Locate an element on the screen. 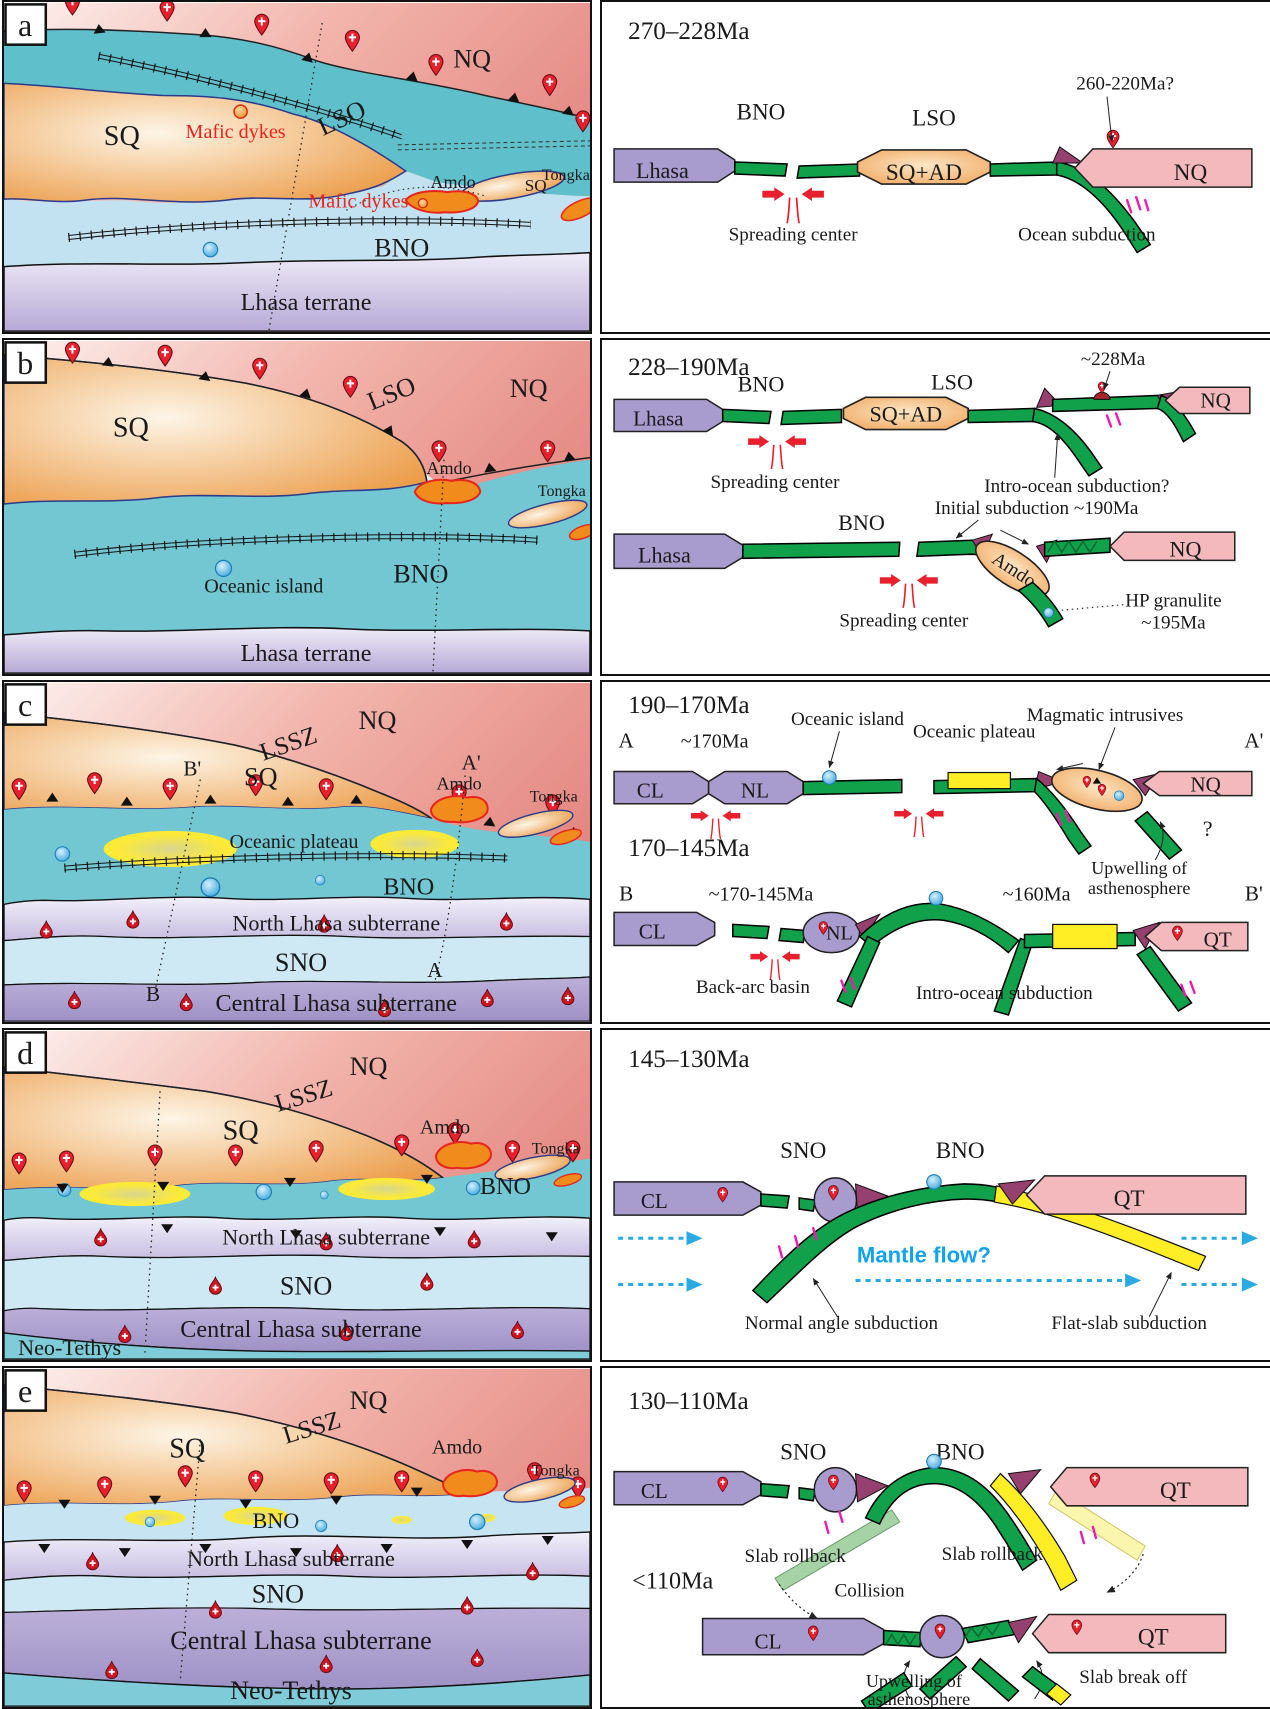 Image resolution: width=1270 pixels, height=1709 pixels. section-title: 228–190Ma is located at coordinates (688, 367).